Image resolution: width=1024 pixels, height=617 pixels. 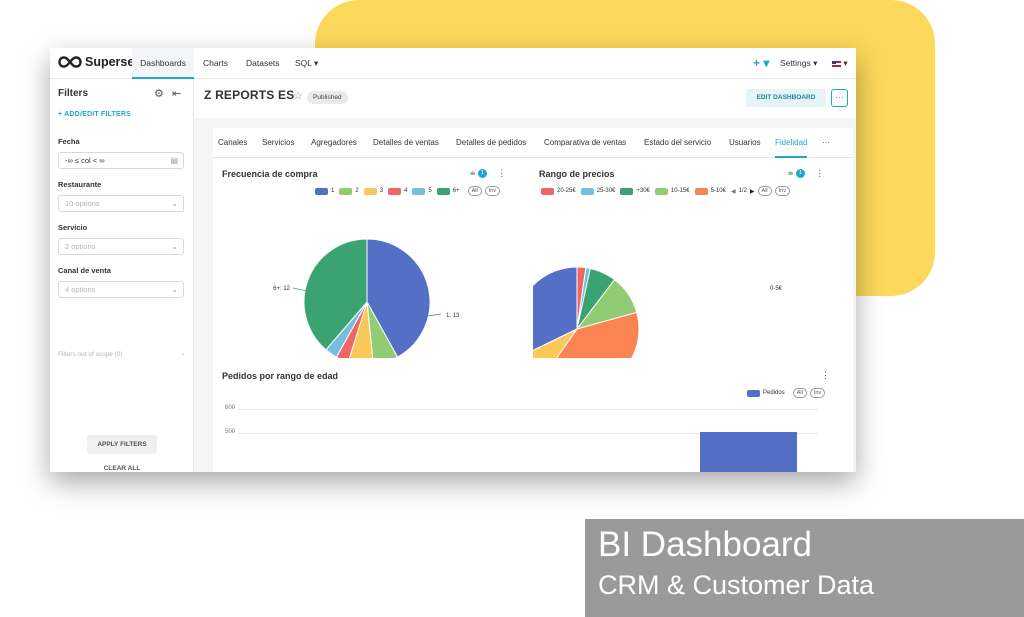 What do you see at coordinates (216, 63) in the screenshot?
I see `nav-tab-charts: Charts` at bounding box center [216, 63].